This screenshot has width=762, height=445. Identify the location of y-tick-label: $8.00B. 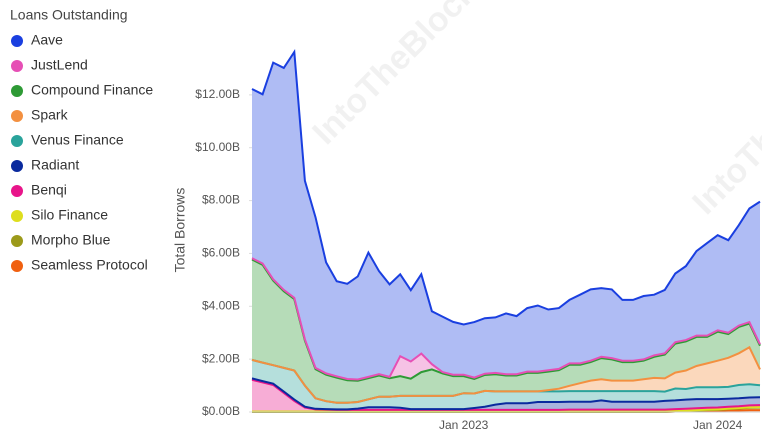
(221, 200).